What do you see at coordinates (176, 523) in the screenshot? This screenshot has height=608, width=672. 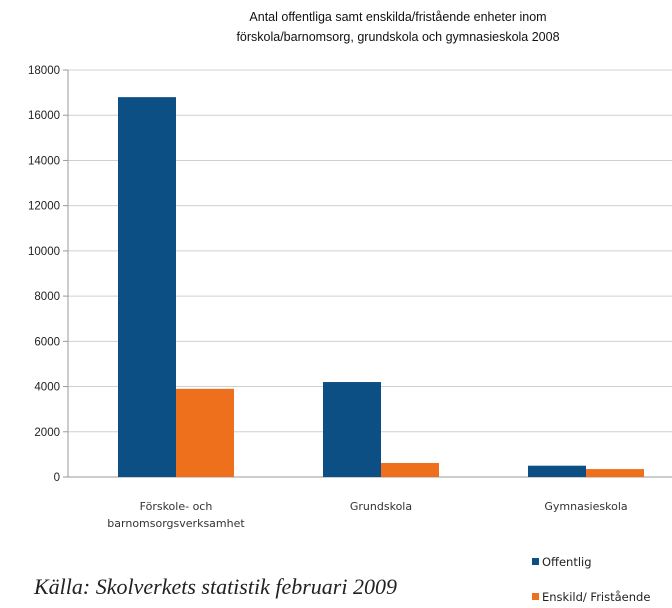 I see `category-label: barnomsorgsverksamhet` at bounding box center [176, 523].